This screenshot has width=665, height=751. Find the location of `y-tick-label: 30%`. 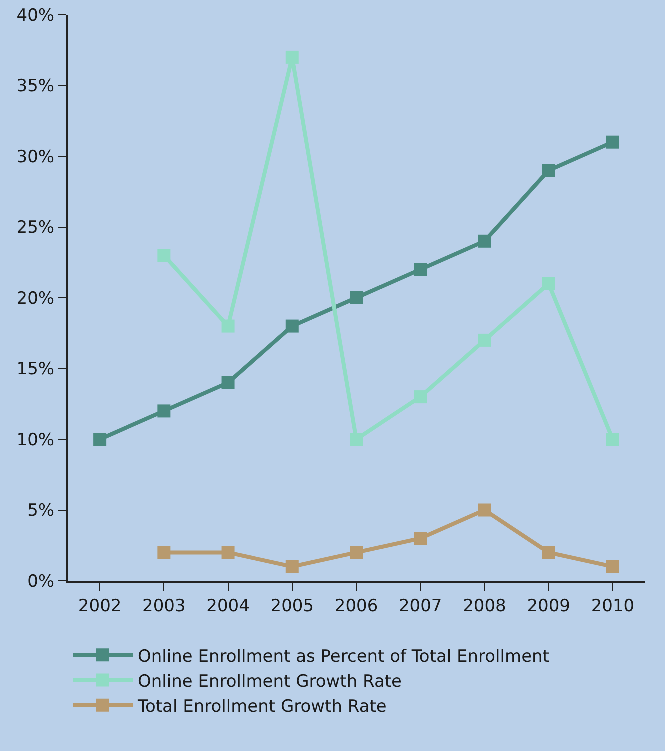

y-tick-label: 30% is located at coordinates (35, 157).